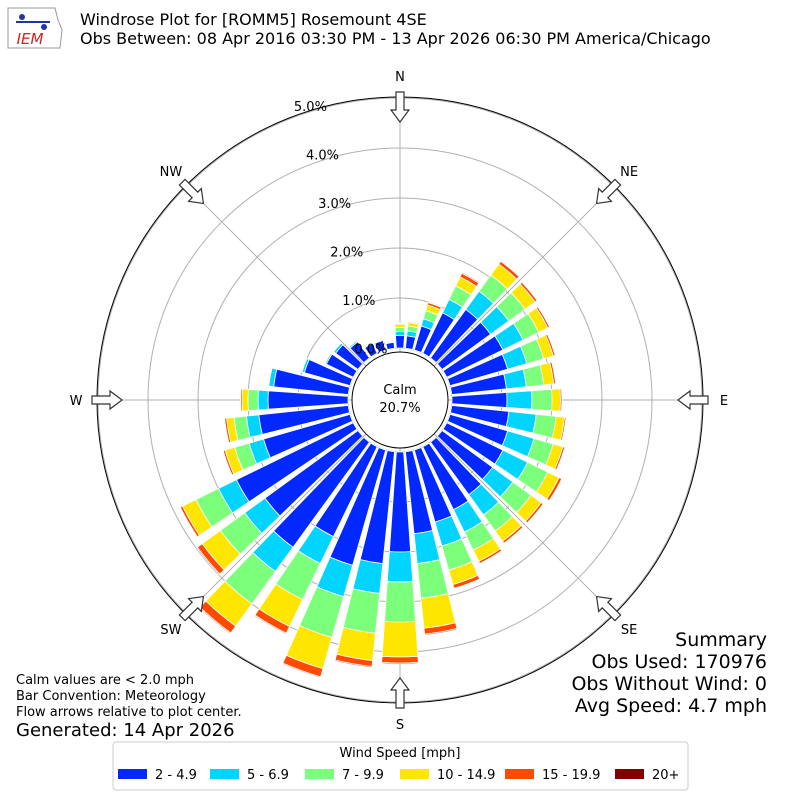 This screenshot has width=800, height=800. What do you see at coordinates (176, 775) in the screenshot?
I see `legend-label: 2 - 4.9` at bounding box center [176, 775].